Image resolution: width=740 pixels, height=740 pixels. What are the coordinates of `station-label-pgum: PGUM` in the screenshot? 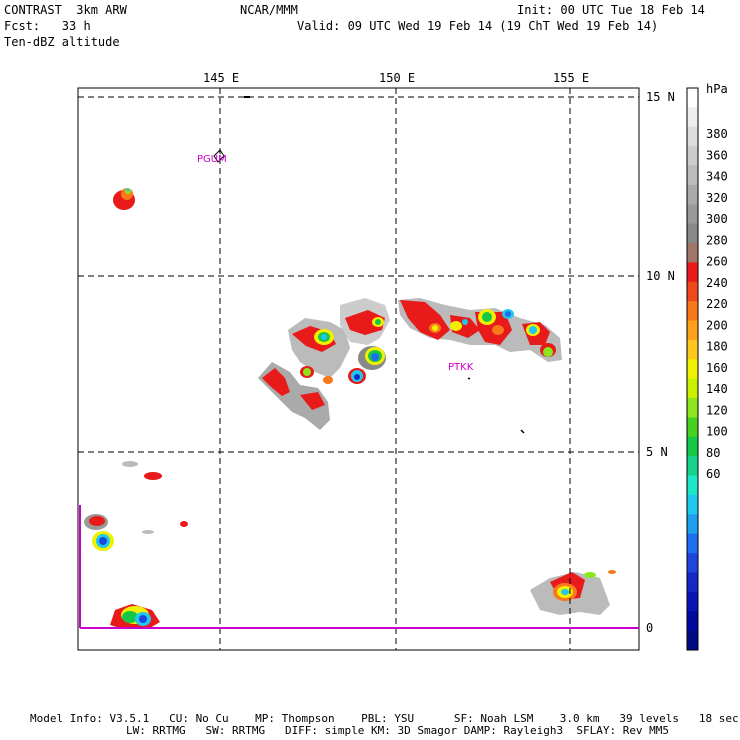 It's located at (212, 159).